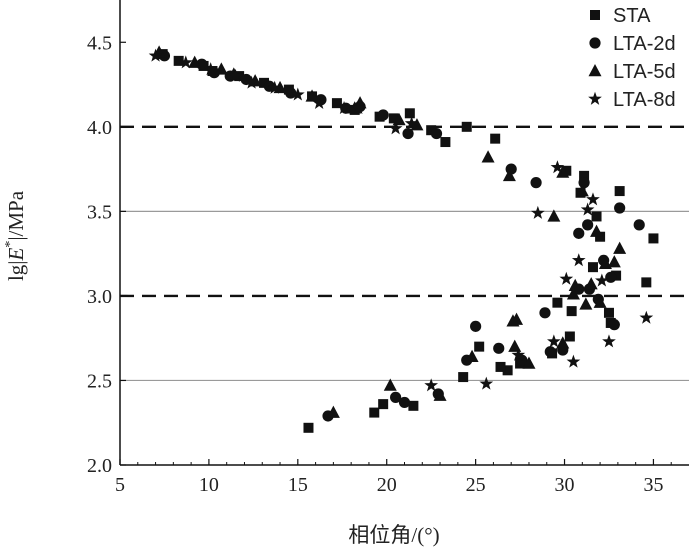 This screenshot has width=700, height=552. I want to click on y-tick-label: 2.0, so click(99, 466).